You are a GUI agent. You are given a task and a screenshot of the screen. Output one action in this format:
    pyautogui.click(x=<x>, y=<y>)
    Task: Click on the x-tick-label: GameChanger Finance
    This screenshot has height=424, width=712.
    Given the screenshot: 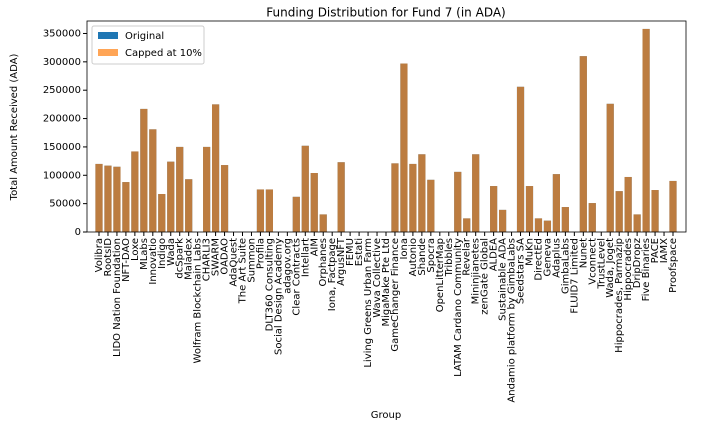 What is the action you would take?
    pyautogui.click(x=395, y=295)
    